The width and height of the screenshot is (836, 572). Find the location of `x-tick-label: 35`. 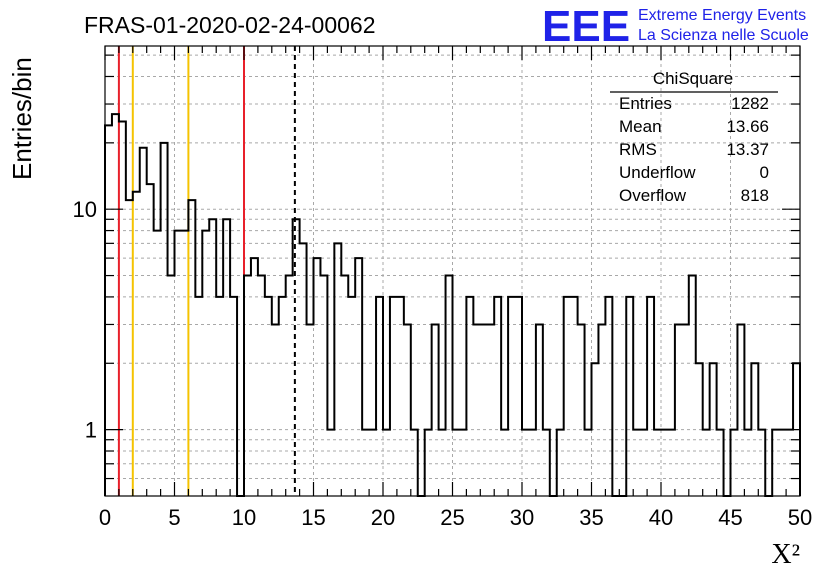

x-tick-label: 35 is located at coordinates (591, 517).